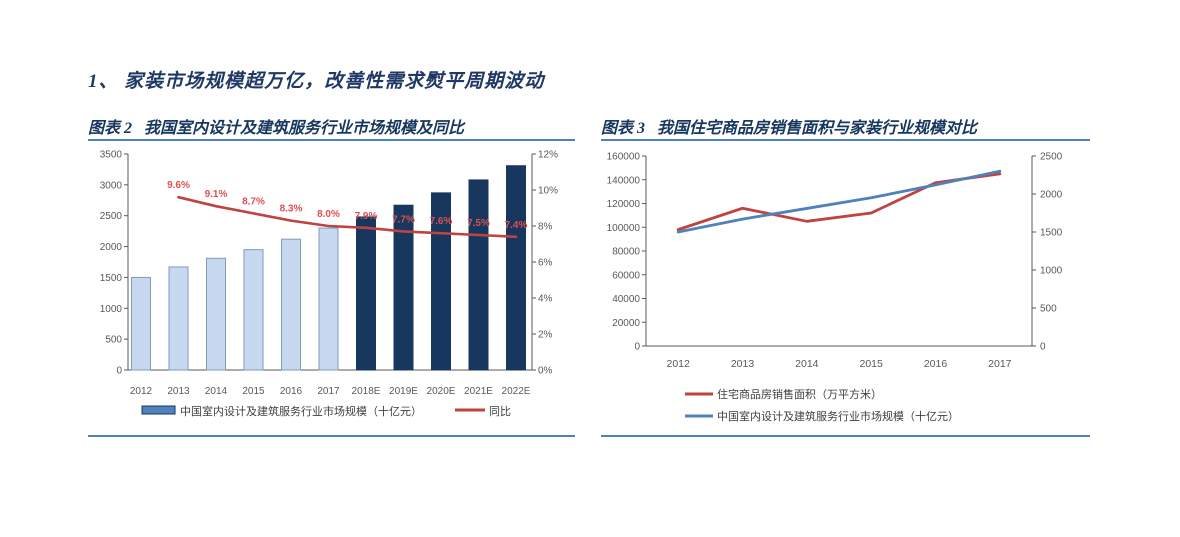 This screenshot has width=1180, height=537. Describe the element at coordinates (548, 155) in the screenshot. I see `right-axis-tick-label: 12%` at that location.